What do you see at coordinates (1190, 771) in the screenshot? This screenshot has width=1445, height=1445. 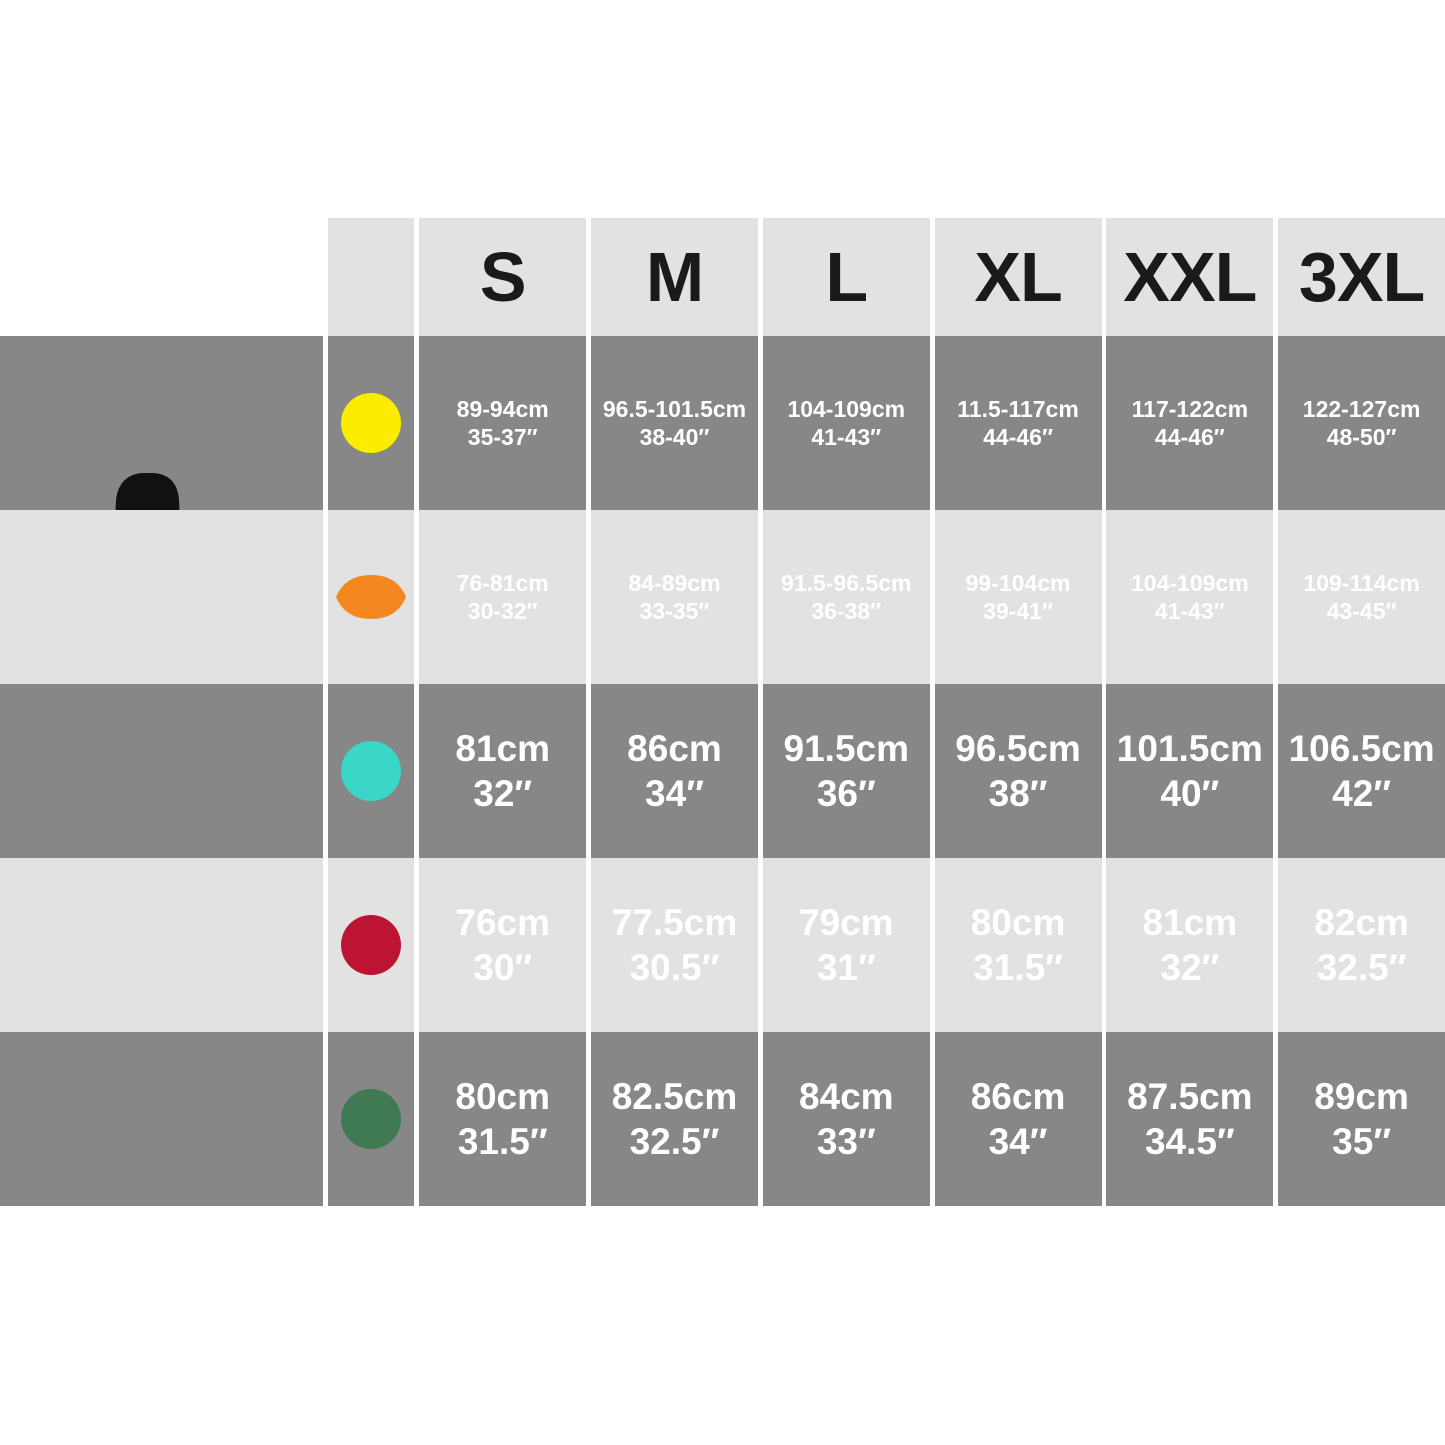 I see `cell-hip-xxl: 101.5cm 40″` at bounding box center [1190, 771].